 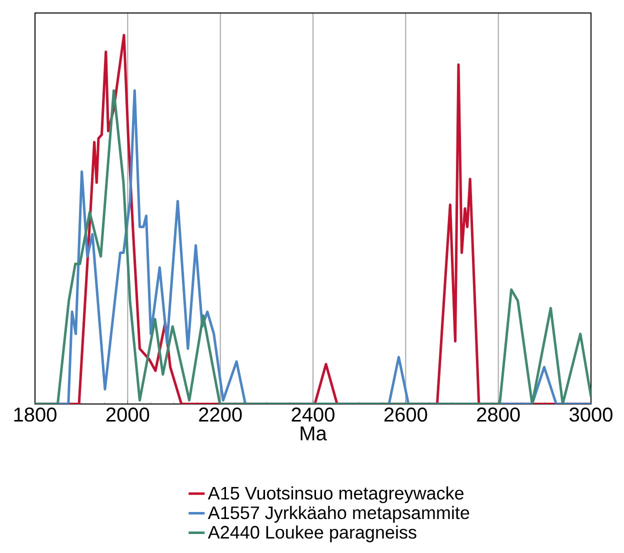 What do you see at coordinates (336, 495) in the screenshot?
I see `legend-label: A15 Vuotsinsuo metagreywacke` at bounding box center [336, 495].